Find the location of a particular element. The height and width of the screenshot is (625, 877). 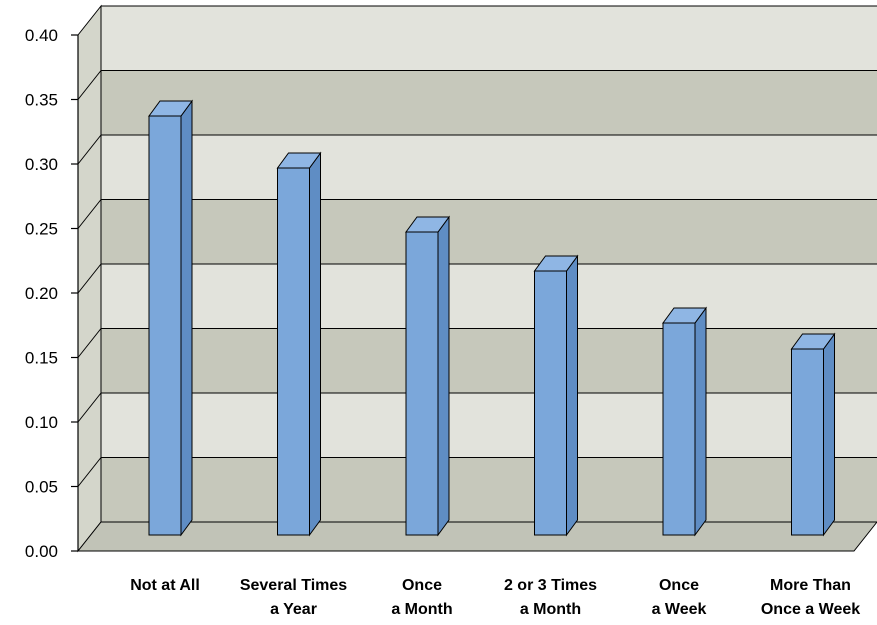

x-category-label-line: a Year is located at coordinates (293, 609).